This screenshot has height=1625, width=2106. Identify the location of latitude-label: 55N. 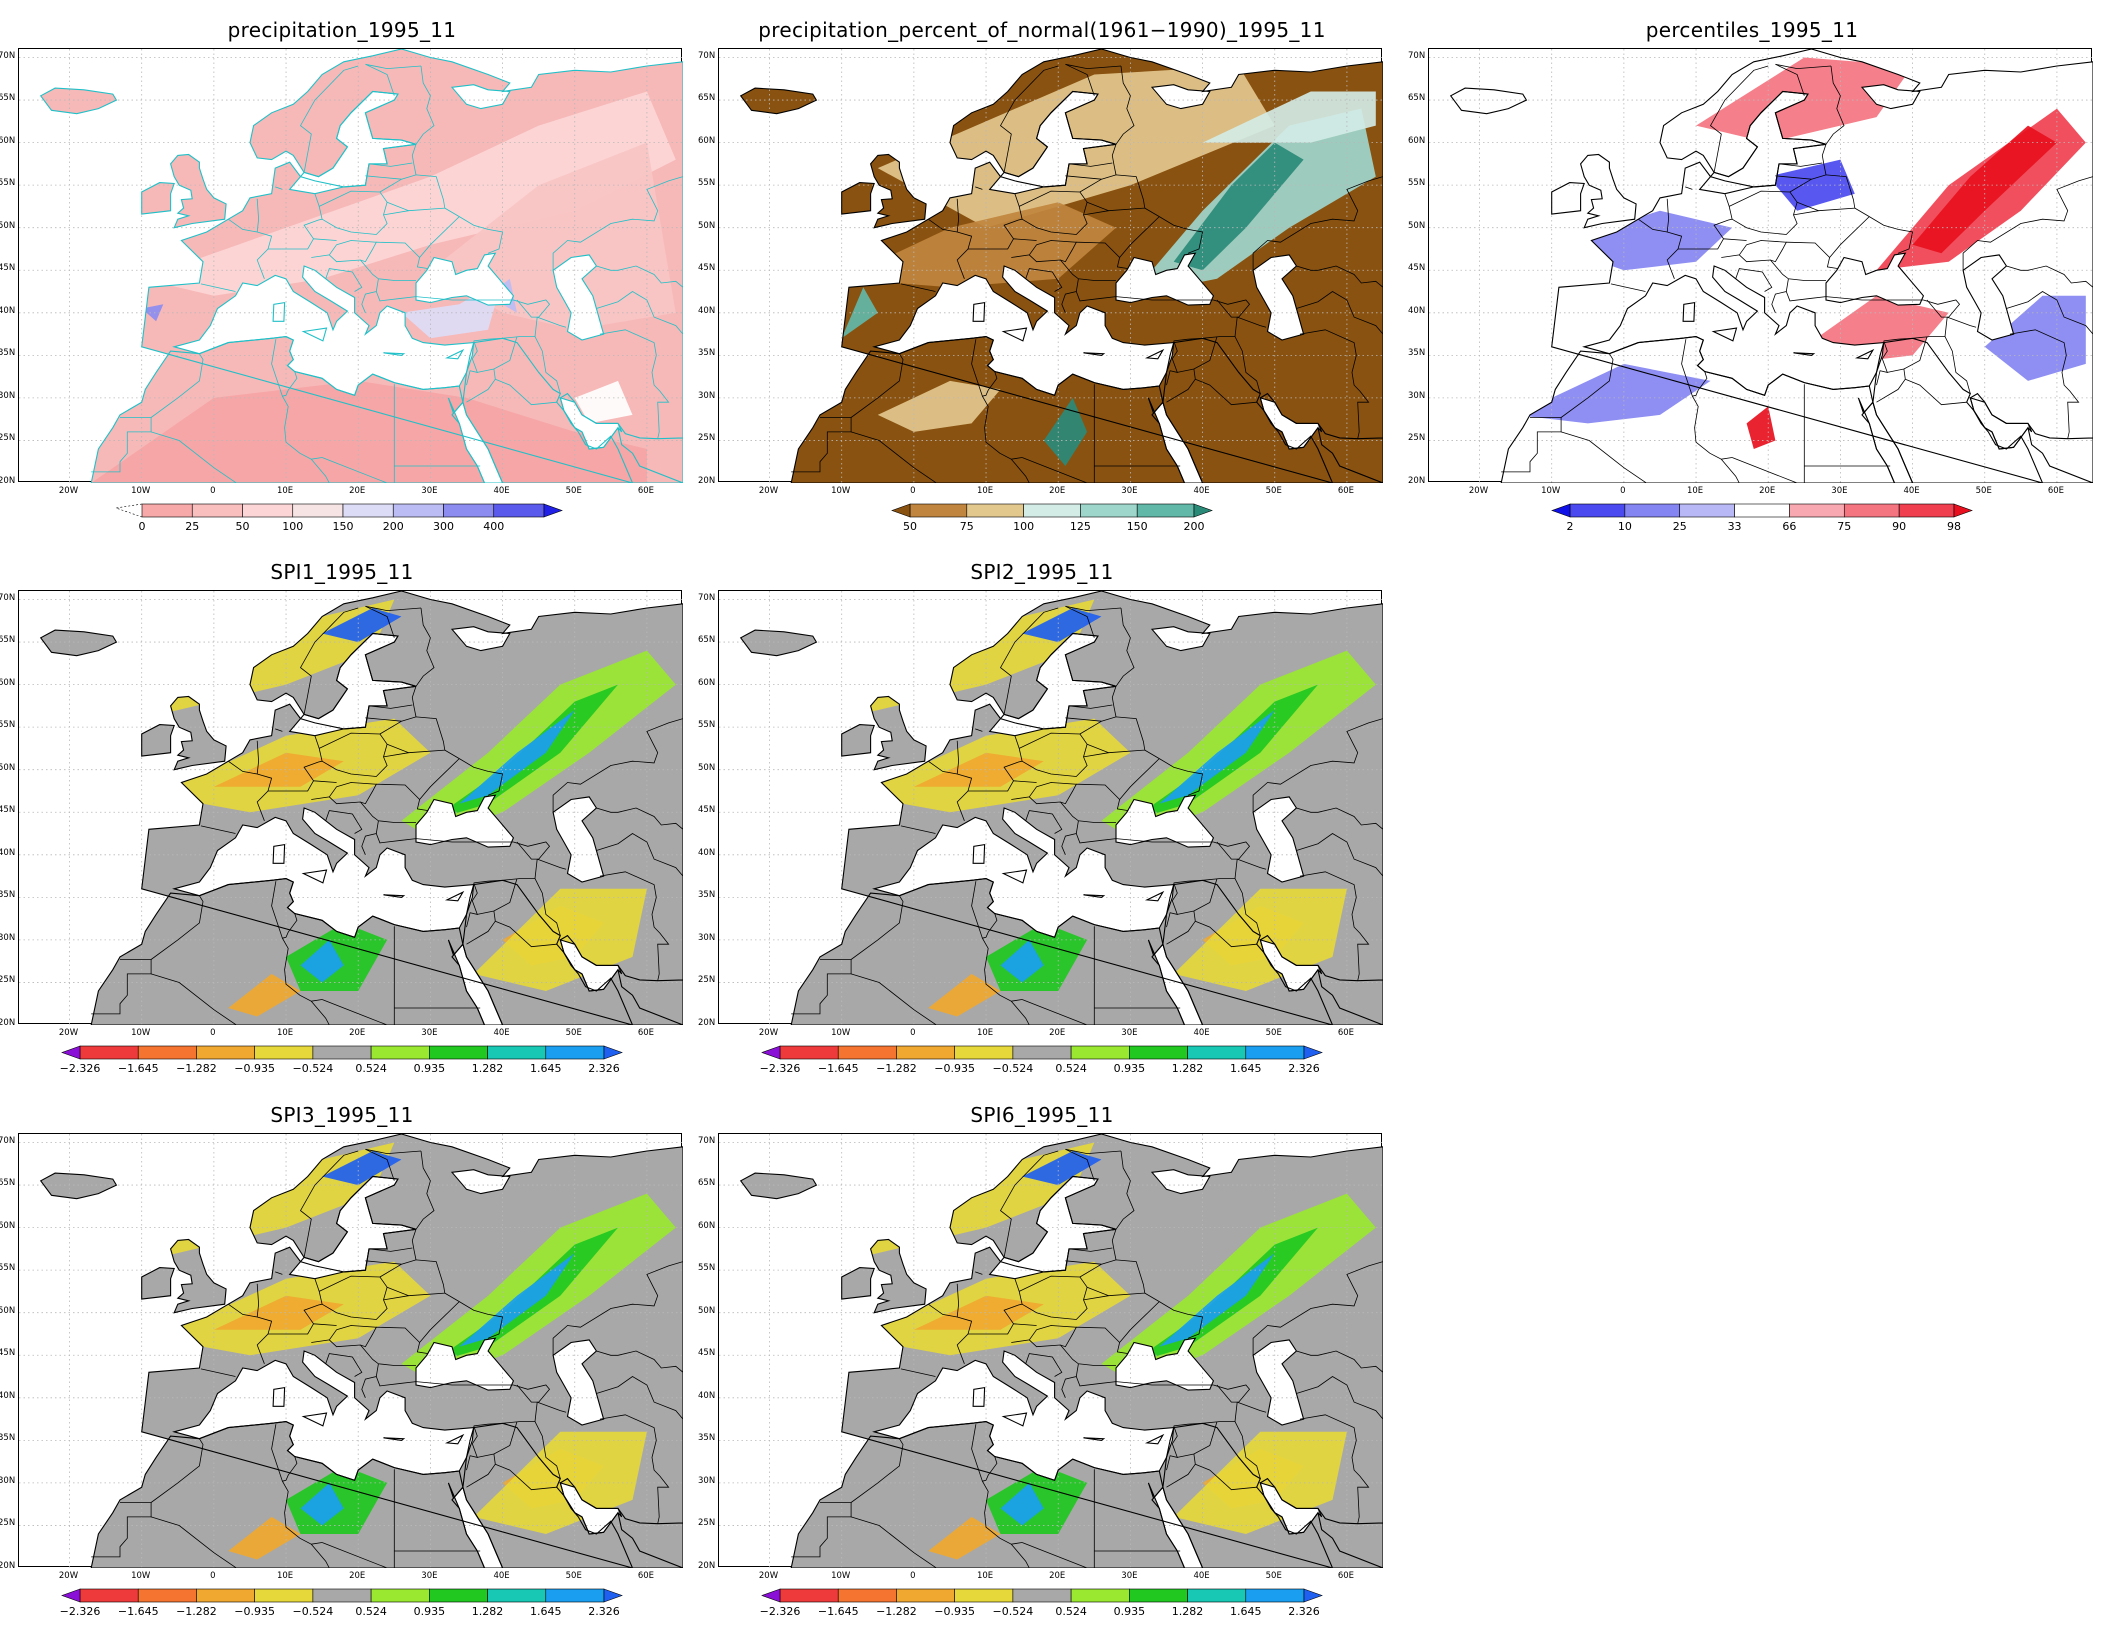
(707, 1268).